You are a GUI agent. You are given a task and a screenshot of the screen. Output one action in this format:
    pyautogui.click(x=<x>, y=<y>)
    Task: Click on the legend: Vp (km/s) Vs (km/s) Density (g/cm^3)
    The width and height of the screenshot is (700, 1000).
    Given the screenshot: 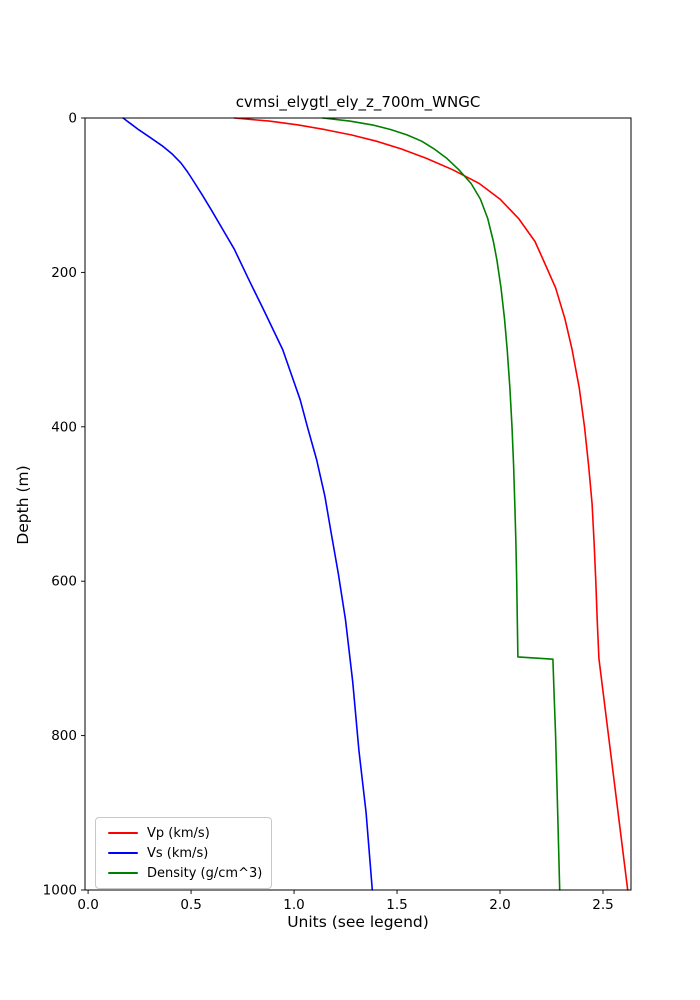 What is the action you would take?
    pyautogui.click(x=183, y=853)
    